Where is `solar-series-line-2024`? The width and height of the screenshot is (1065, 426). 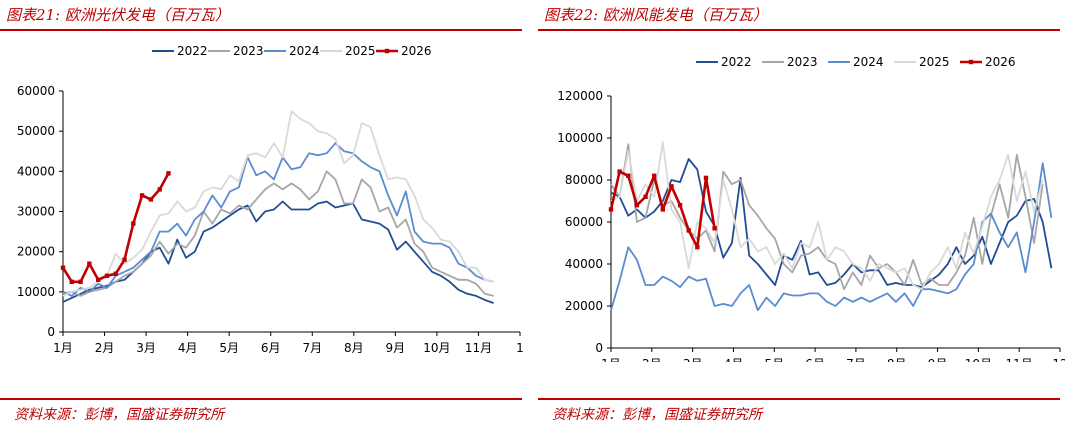 solar-series-line-2024 is located at coordinates (278, 219).